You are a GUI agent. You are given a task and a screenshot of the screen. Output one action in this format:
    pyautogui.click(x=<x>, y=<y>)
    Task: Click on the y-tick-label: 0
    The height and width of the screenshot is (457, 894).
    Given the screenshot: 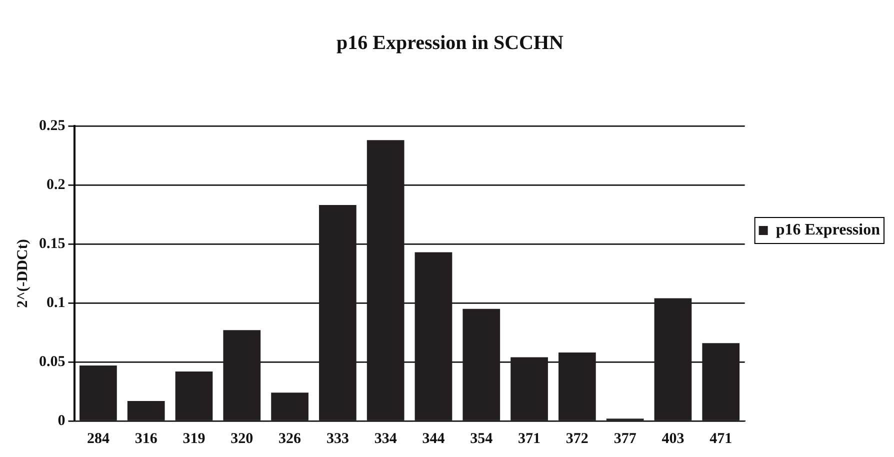 What is the action you would take?
    pyautogui.click(x=62, y=420)
    